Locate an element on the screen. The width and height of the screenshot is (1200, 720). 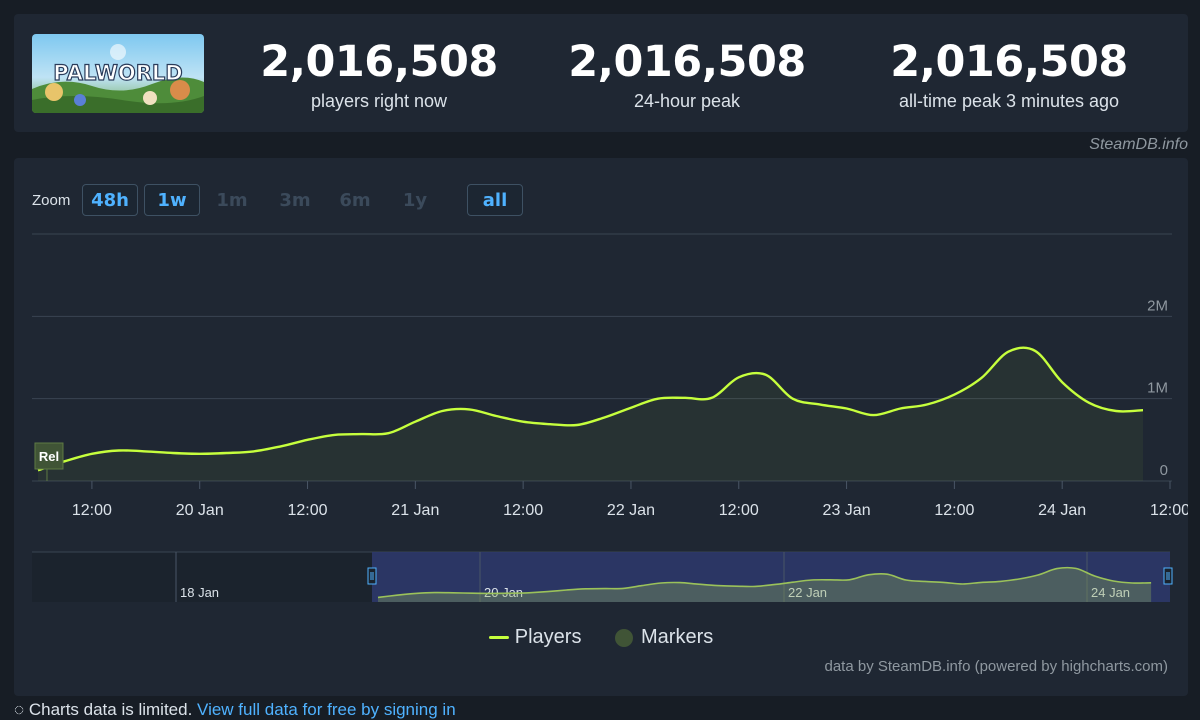
legend-players-label: Players is located at coordinates (548, 637).